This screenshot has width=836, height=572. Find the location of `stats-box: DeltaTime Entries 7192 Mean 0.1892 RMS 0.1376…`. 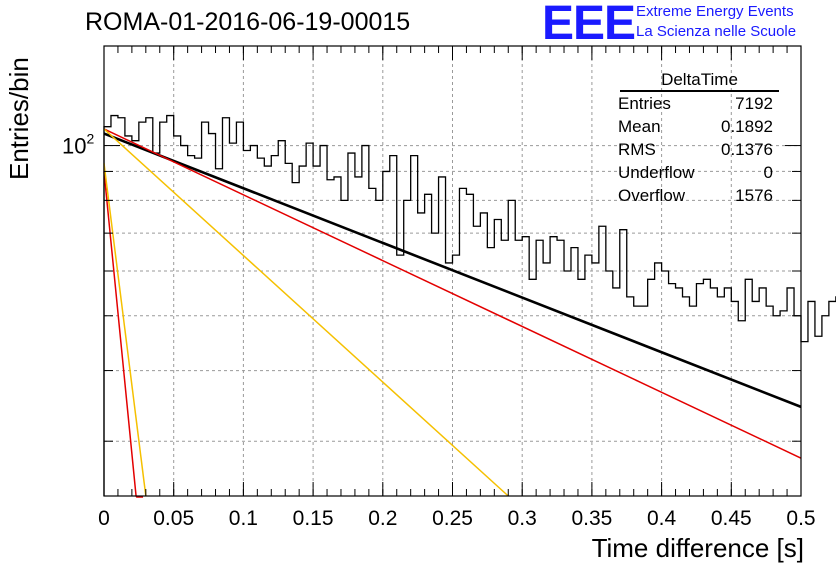

stats-box: DeltaTime Entries 7192 Mean 0.1892 RMS 0.1376… is located at coordinates (695, 138).